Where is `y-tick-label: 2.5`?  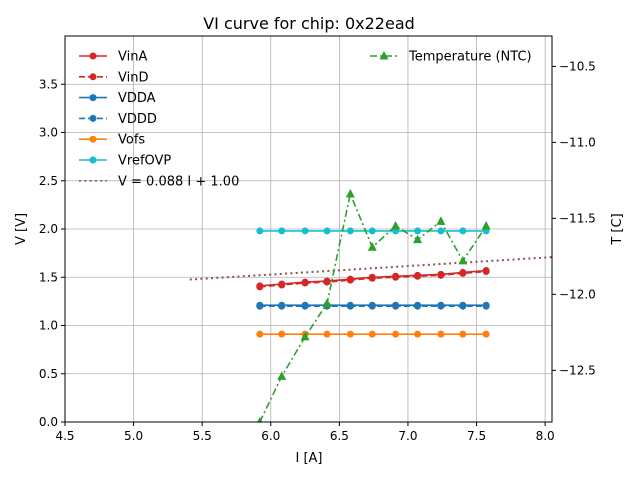 y-tick-label: 2.5 is located at coordinates (48, 181).